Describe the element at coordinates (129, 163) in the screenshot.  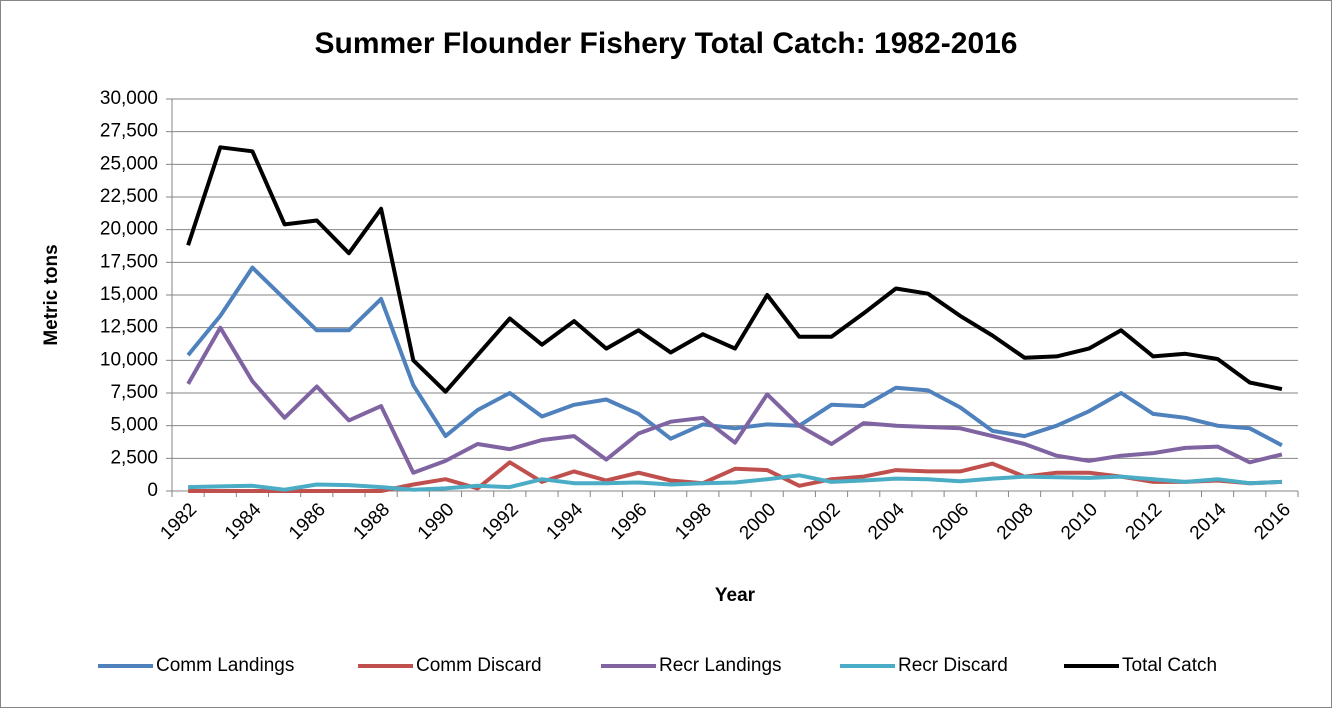
I see `y-tick-label: 25,000` at that location.